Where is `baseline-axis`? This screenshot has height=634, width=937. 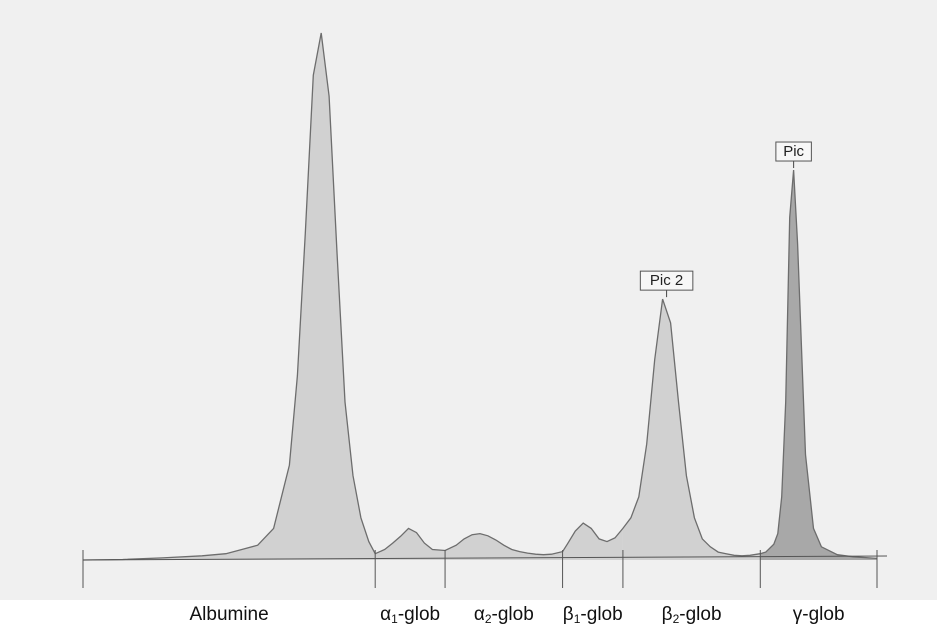
baseline-axis is located at coordinates (485, 558).